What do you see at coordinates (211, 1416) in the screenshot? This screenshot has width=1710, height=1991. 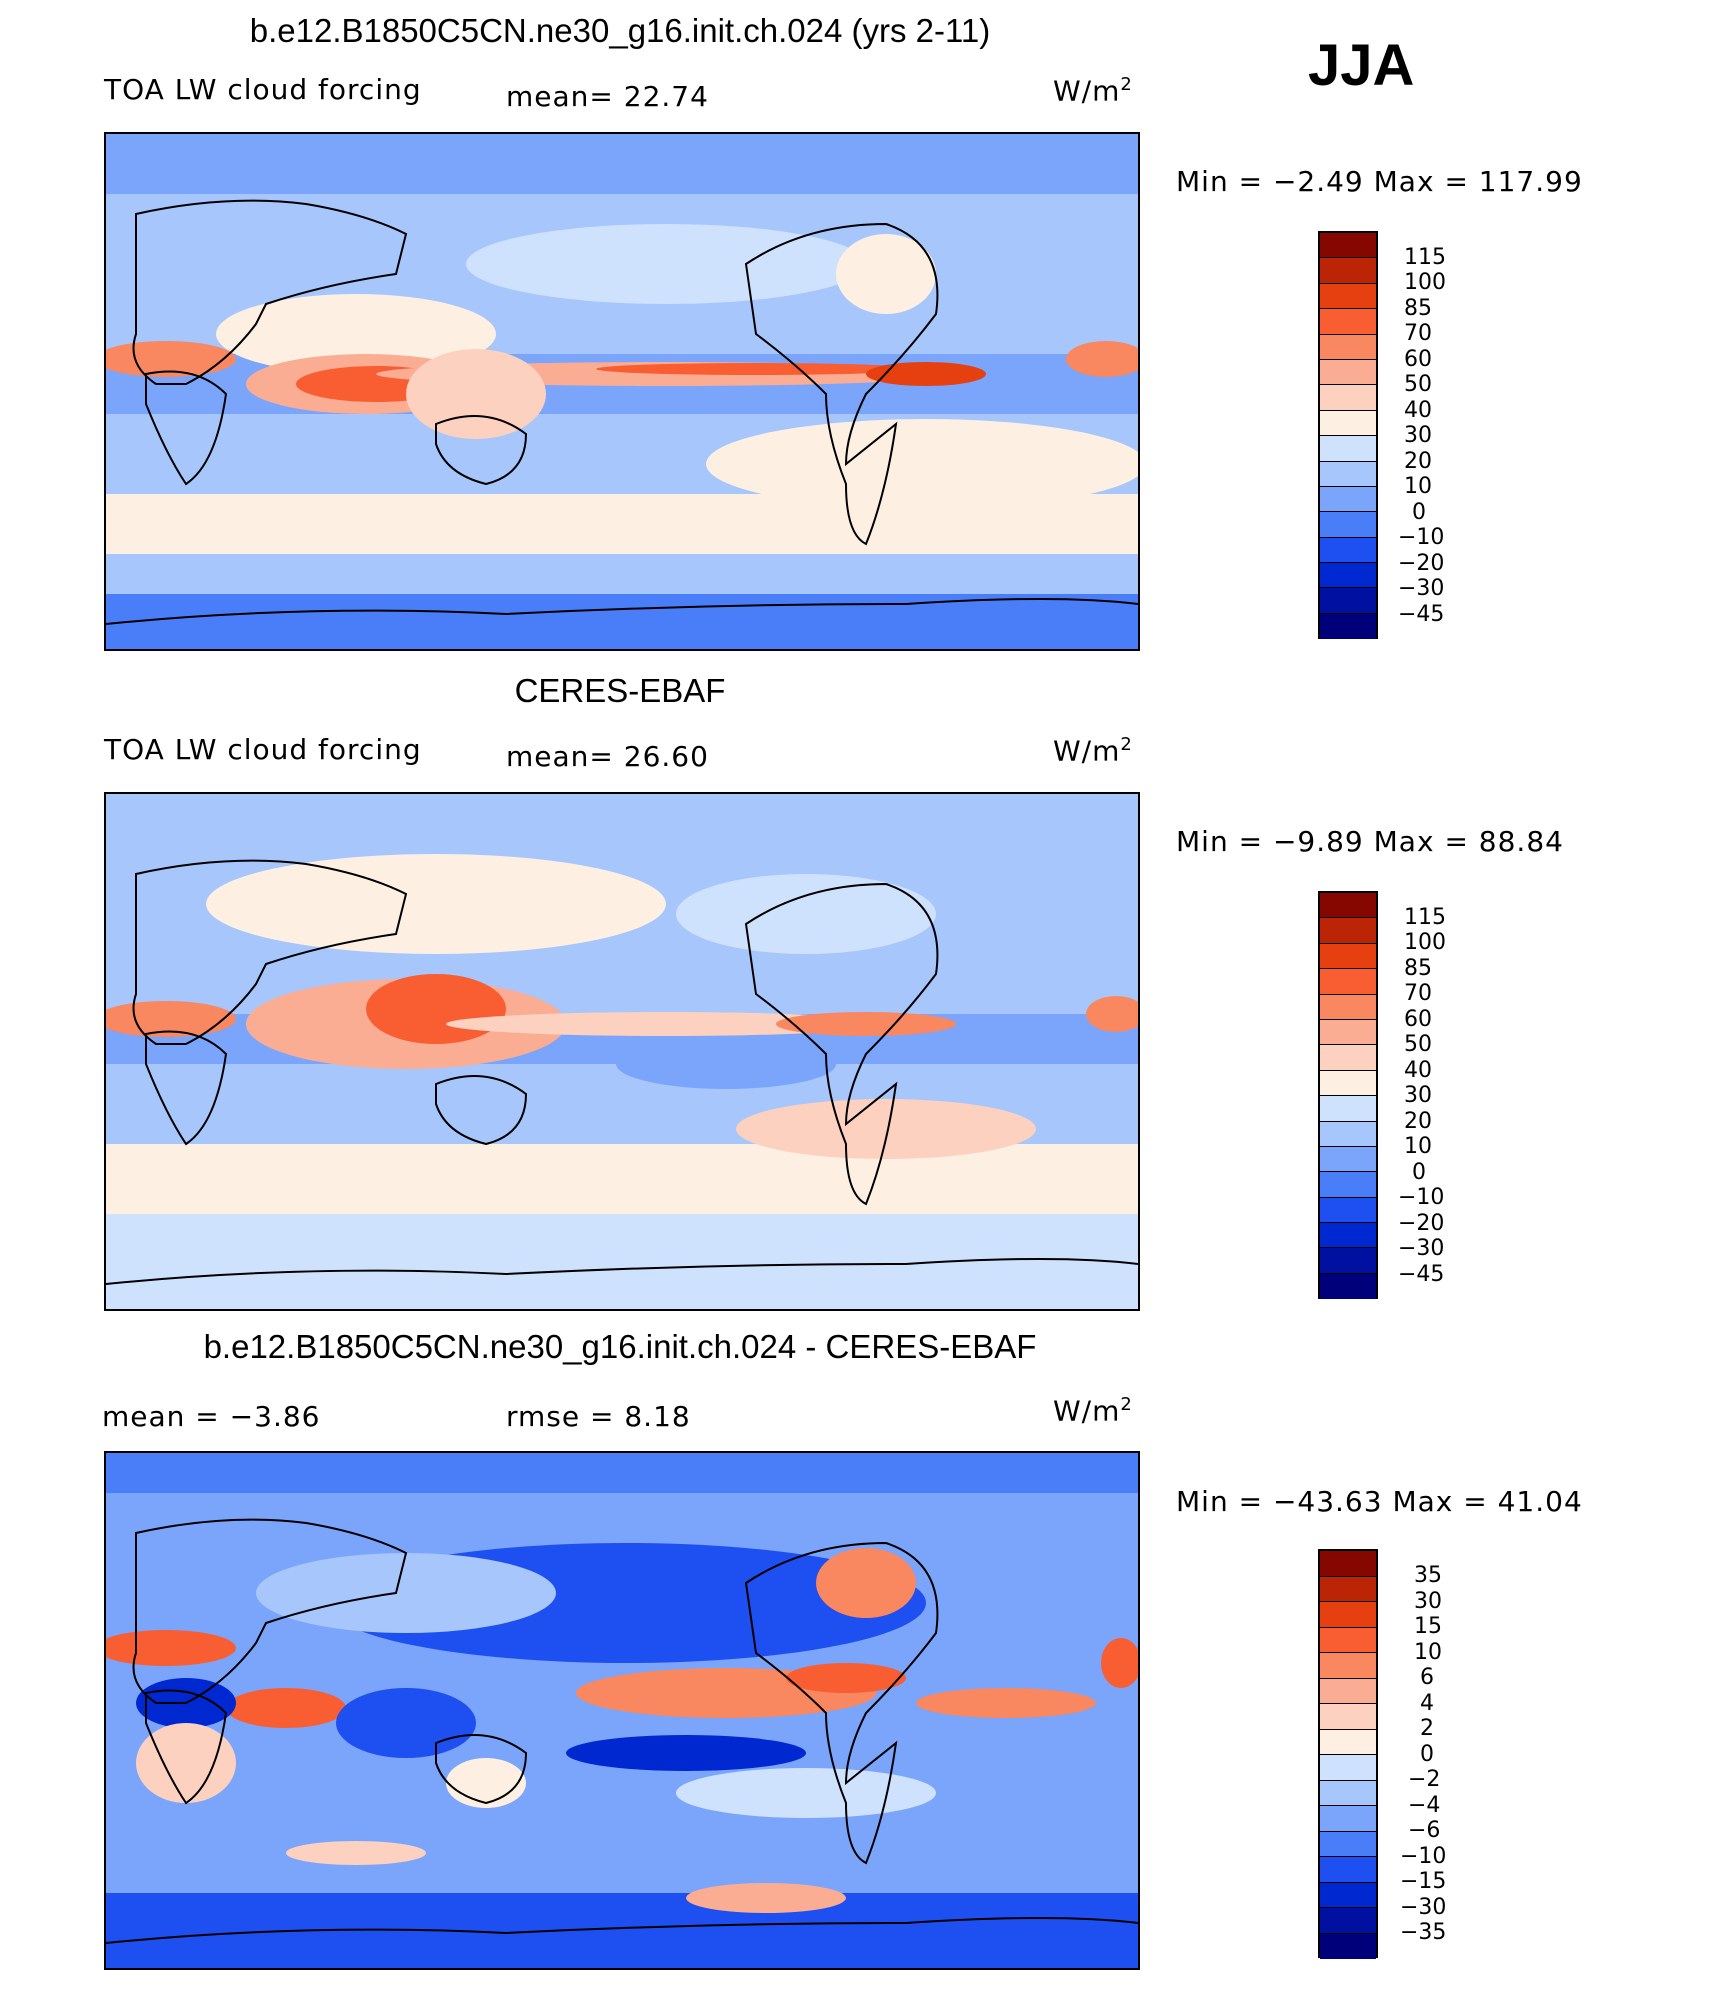 I see `panel-3-mean-label: mean = −3.86` at bounding box center [211, 1416].